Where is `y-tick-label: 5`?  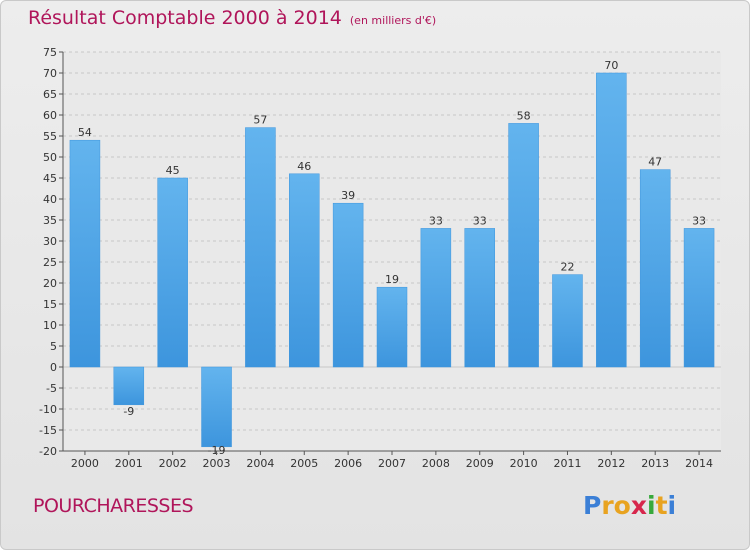 y-tick-label: 5 is located at coordinates (53, 346).